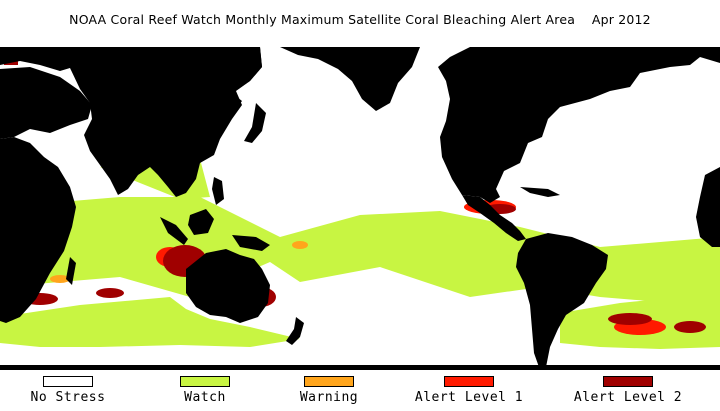  What do you see at coordinates (469, 397) in the screenshot?
I see `legend-label: Alert Level 1` at bounding box center [469, 397].